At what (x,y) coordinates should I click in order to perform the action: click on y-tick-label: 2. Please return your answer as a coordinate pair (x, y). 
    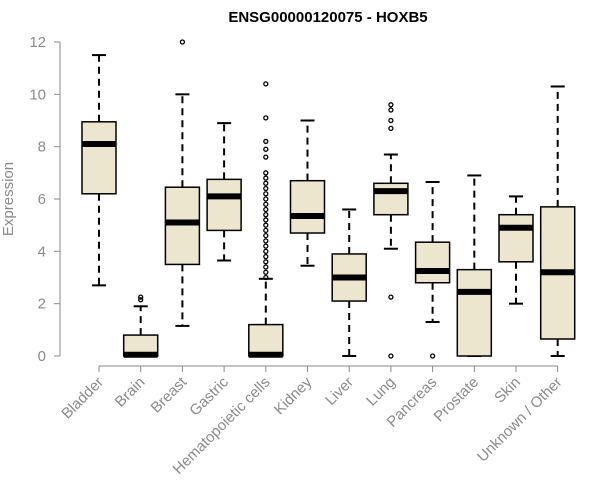
    Looking at the image, I should click on (42, 304).